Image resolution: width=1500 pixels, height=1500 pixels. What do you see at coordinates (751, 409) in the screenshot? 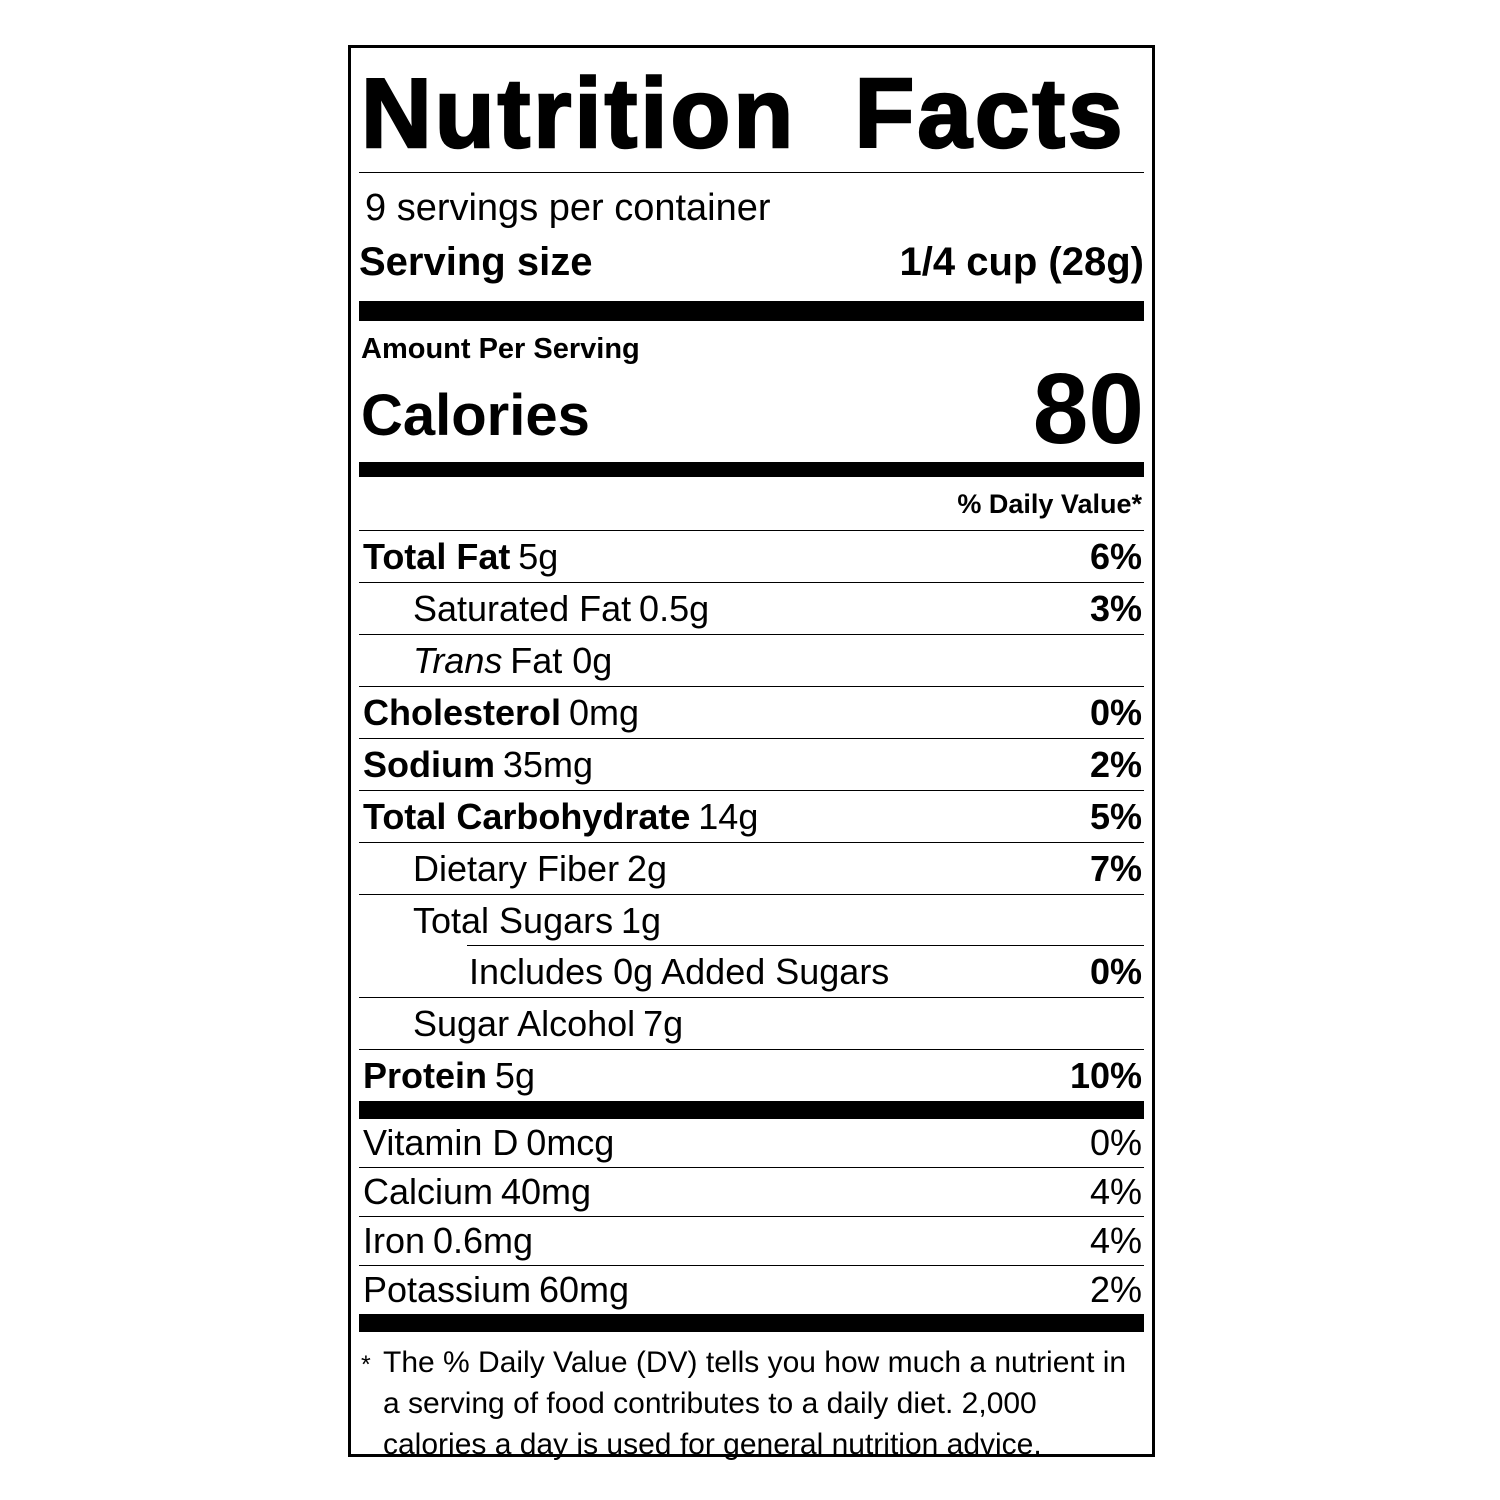
I see `calories-row: Calories 80` at bounding box center [751, 409].